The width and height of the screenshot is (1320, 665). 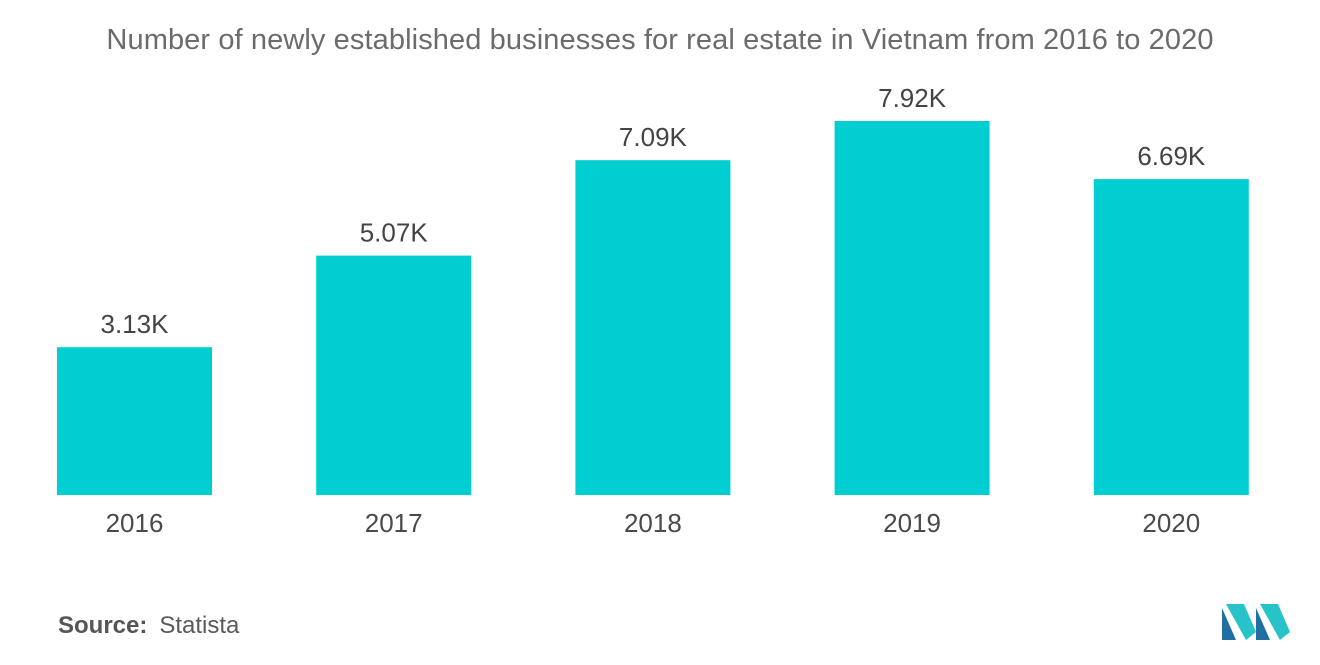 I want to click on x-tick-label-2016: 2016, so click(x=135, y=523).